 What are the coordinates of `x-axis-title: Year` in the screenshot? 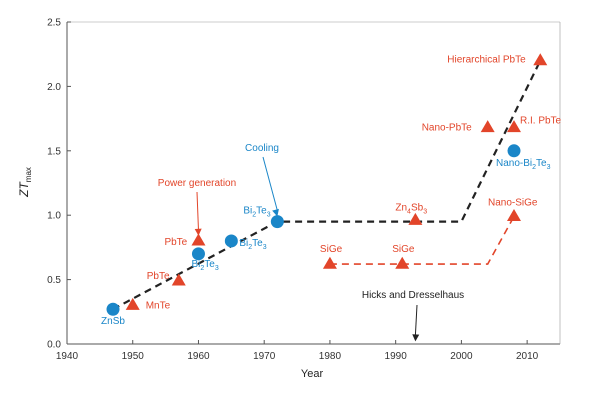 It's located at (312, 374).